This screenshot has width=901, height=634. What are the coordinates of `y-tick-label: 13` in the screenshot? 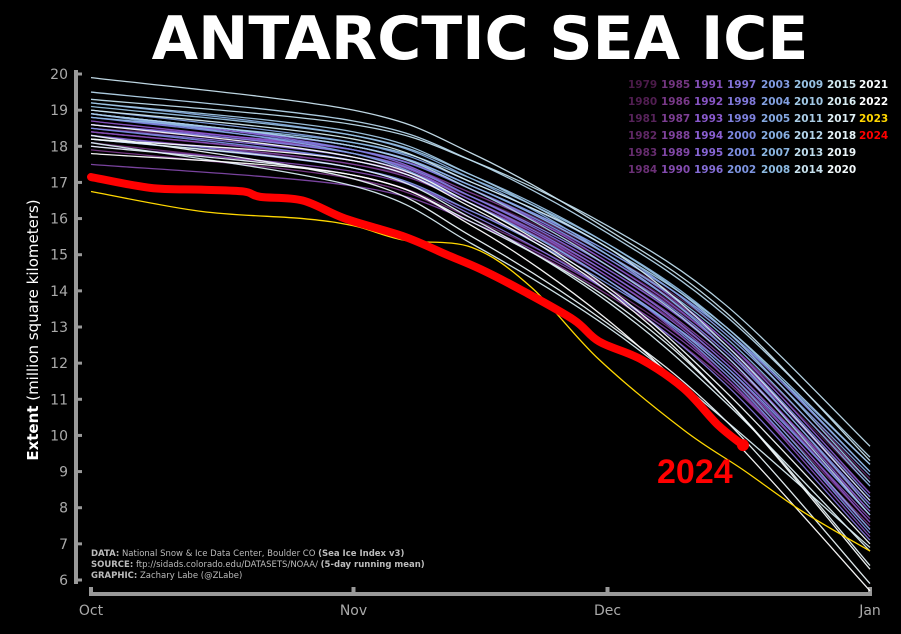 It's located at (59, 328).